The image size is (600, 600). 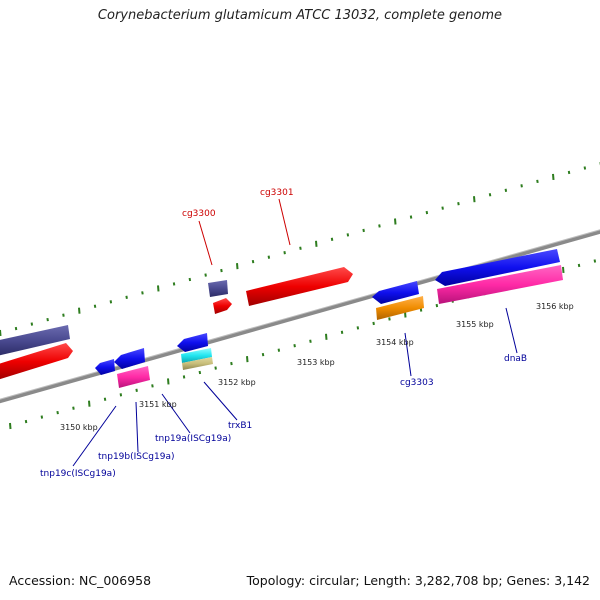 What do you see at coordinates (220, 297) in the screenshot?
I see `gene-cg3300` at bounding box center [220, 297].